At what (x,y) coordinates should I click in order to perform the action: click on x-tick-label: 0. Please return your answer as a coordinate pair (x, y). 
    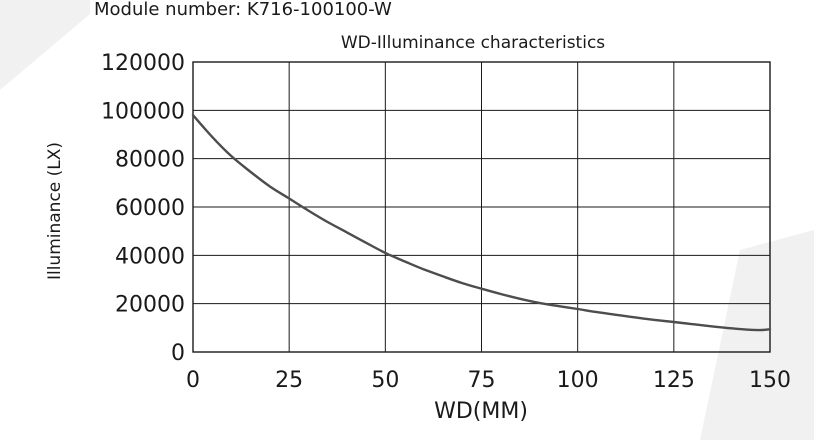
    Looking at the image, I should click on (193, 380).